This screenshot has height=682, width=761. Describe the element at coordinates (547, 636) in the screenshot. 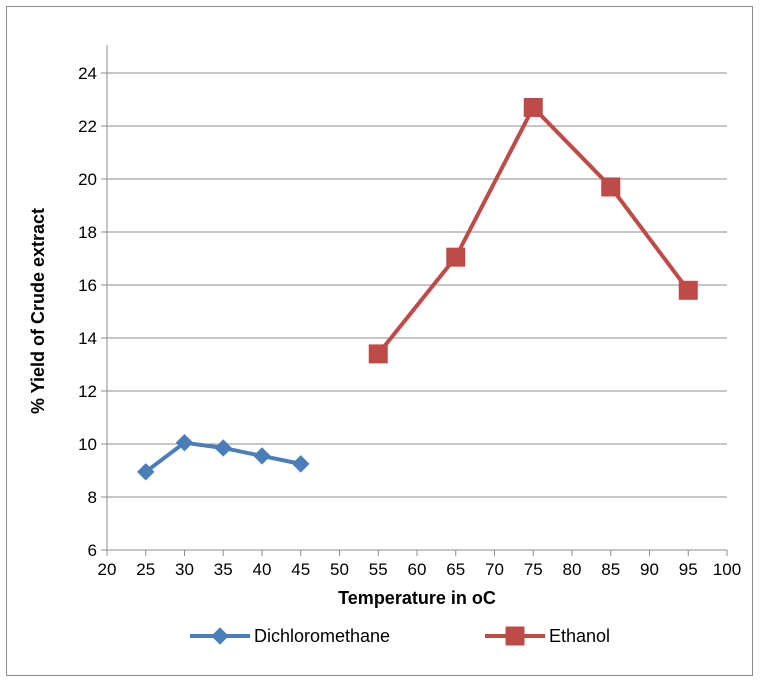

I see `legend-entry: Ethanol` at that location.